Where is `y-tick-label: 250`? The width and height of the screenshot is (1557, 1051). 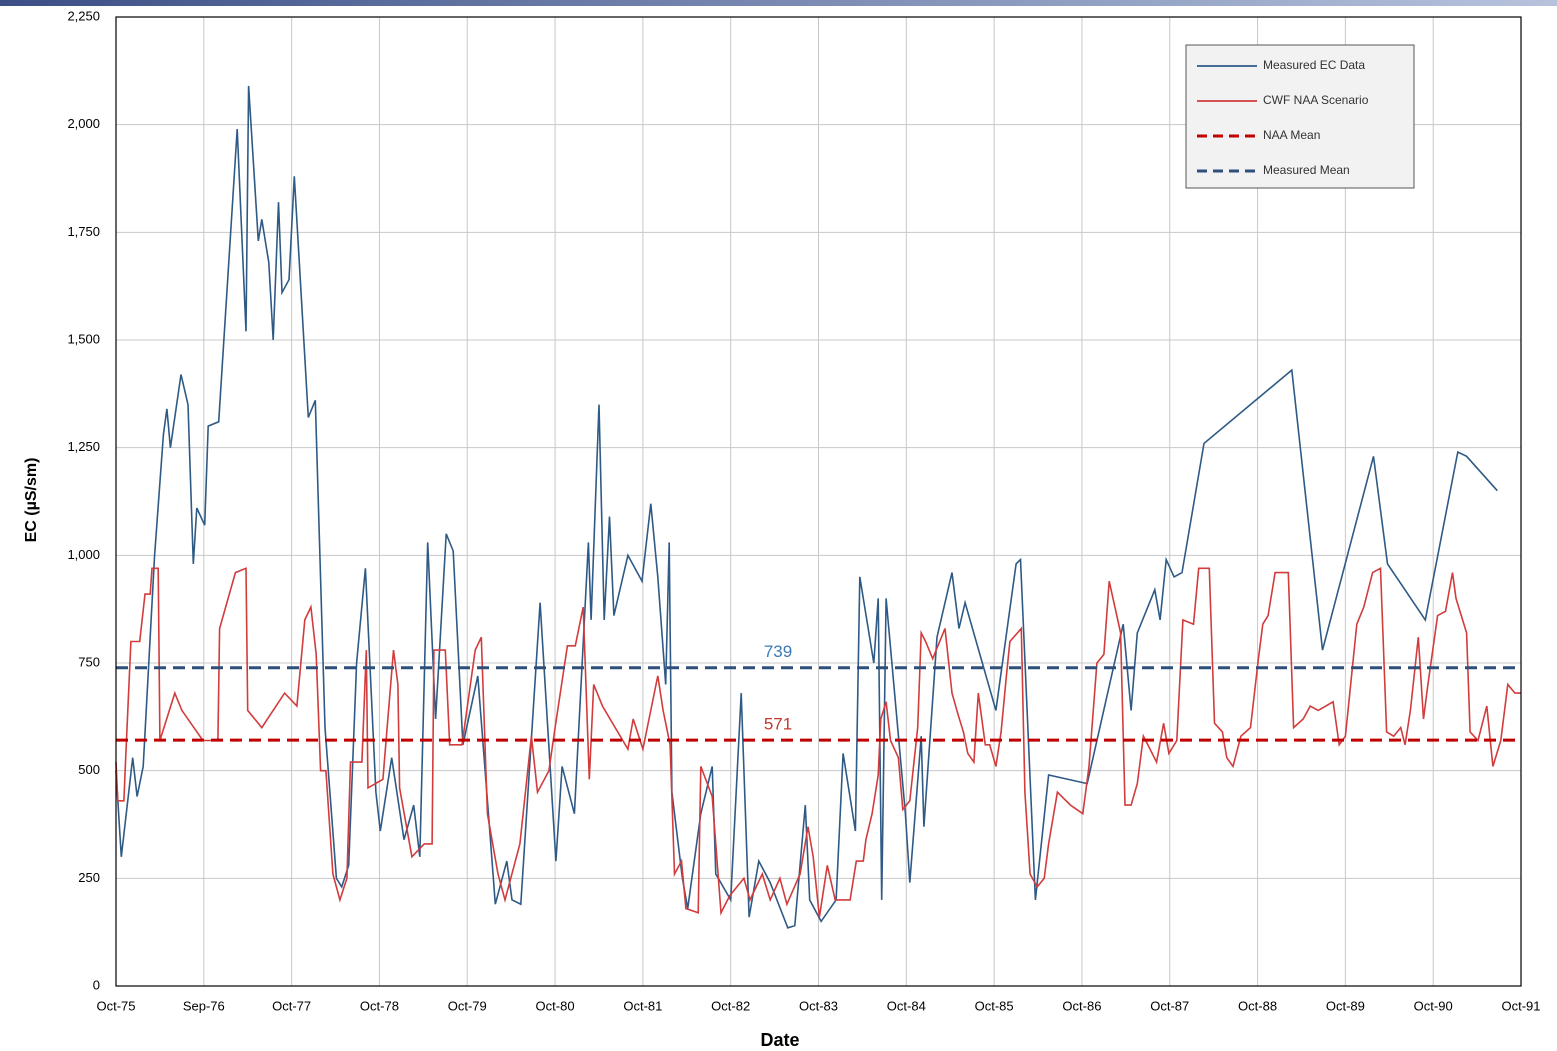 y-tick-label: 250 is located at coordinates (89, 877).